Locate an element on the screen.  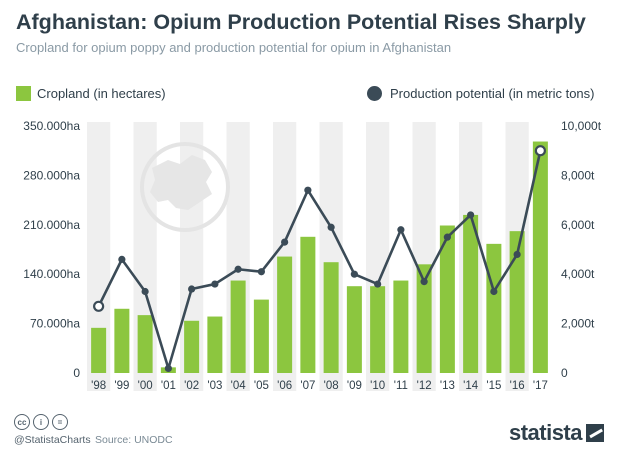
legend-production-label: Production potential (in metric tons) is located at coordinates (492, 93).